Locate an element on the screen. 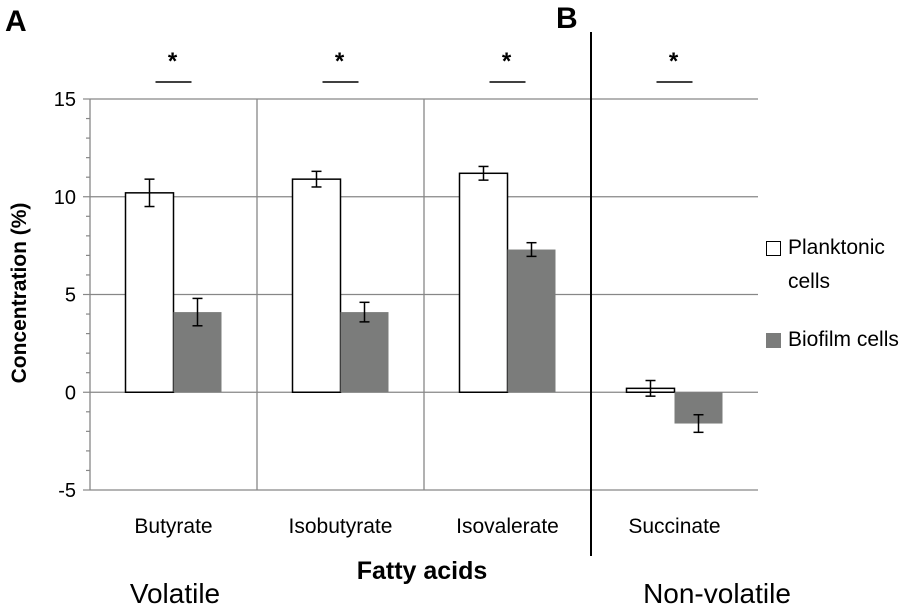 This screenshot has width=918, height=612. y-tick-label: -5 is located at coordinates (67, 491).